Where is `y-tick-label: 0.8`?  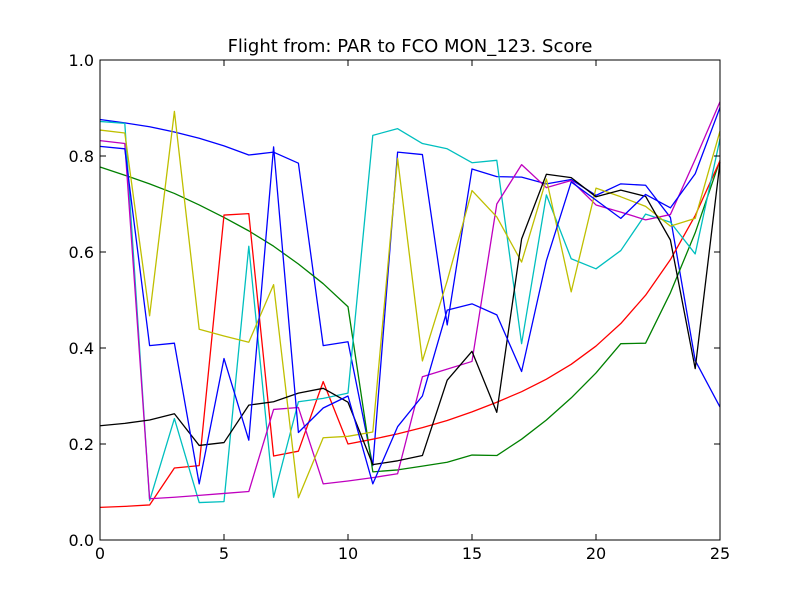
y-tick-label: 0.8 is located at coordinates (81, 156).